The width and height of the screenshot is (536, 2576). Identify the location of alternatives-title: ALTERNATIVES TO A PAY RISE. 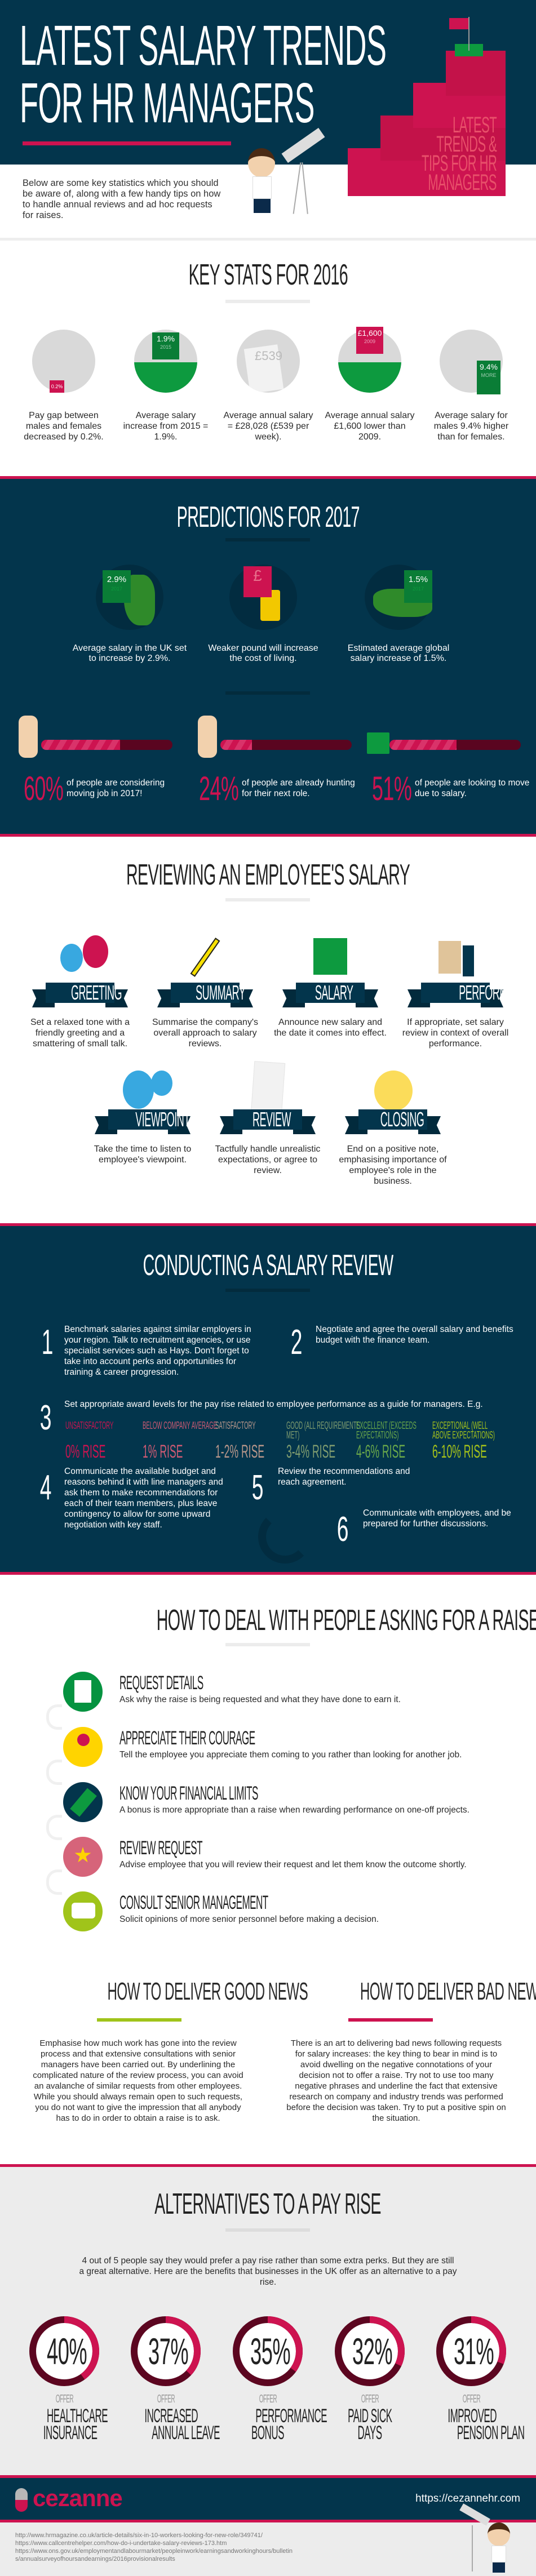
(268, 2204).